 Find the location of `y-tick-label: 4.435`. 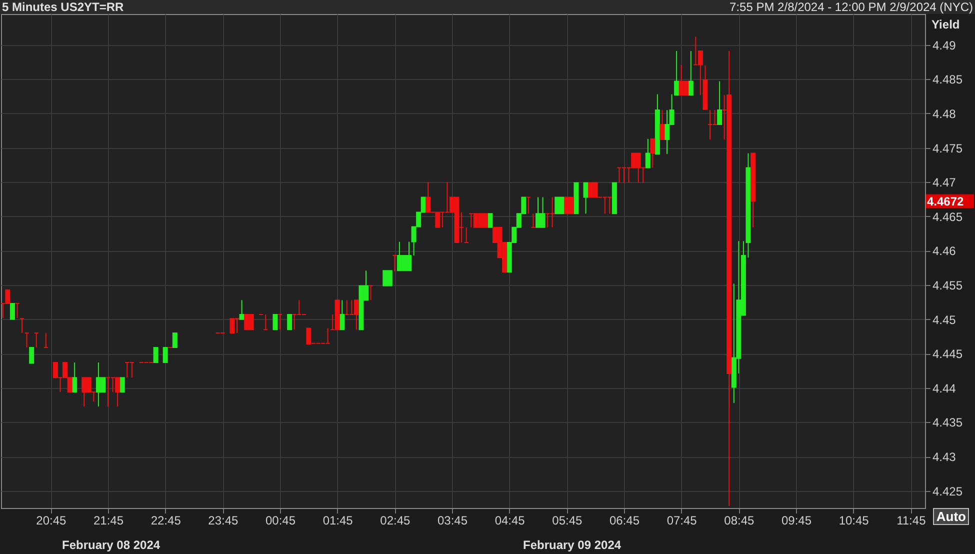

y-tick-label: 4.435 is located at coordinates (947, 423).